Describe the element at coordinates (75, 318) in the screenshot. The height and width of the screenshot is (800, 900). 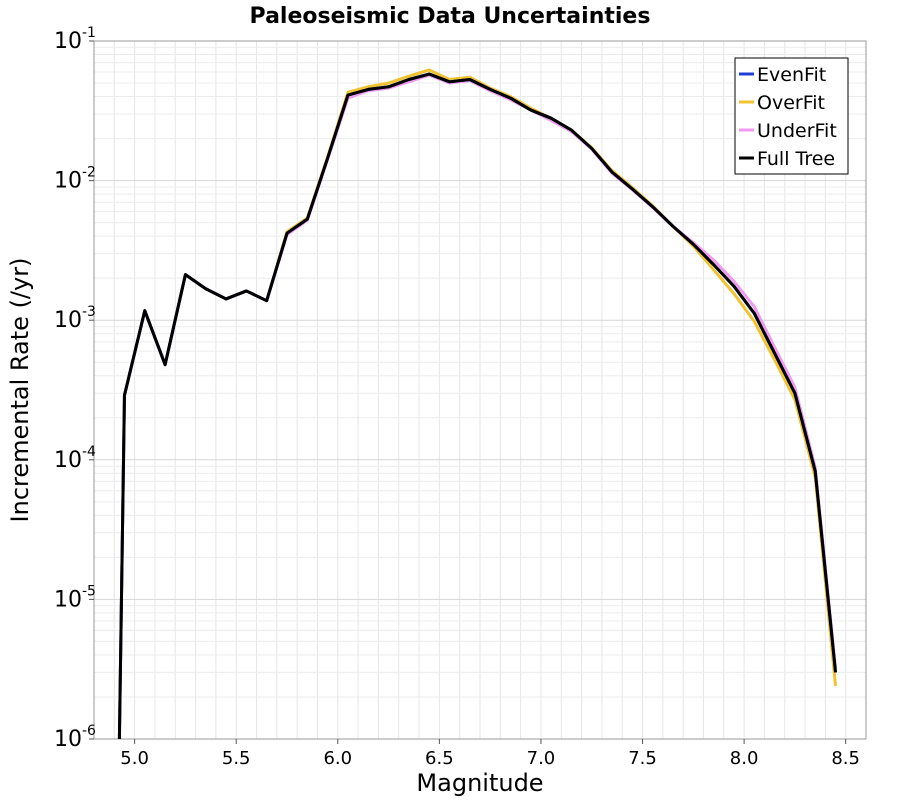
I see `y-tick-label: 10⁻³` at that location.